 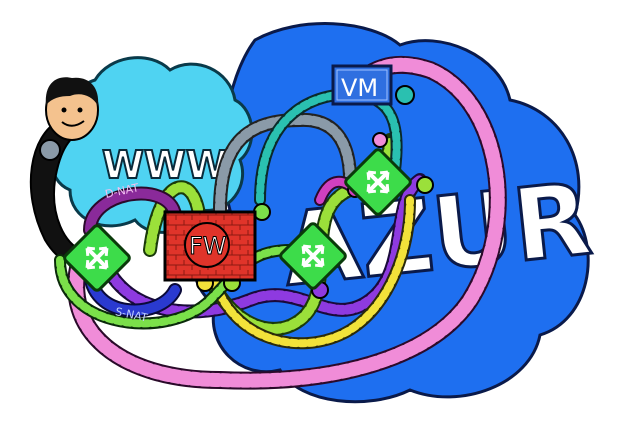 I want to click on firewall-icon, so click(x=210, y=246).